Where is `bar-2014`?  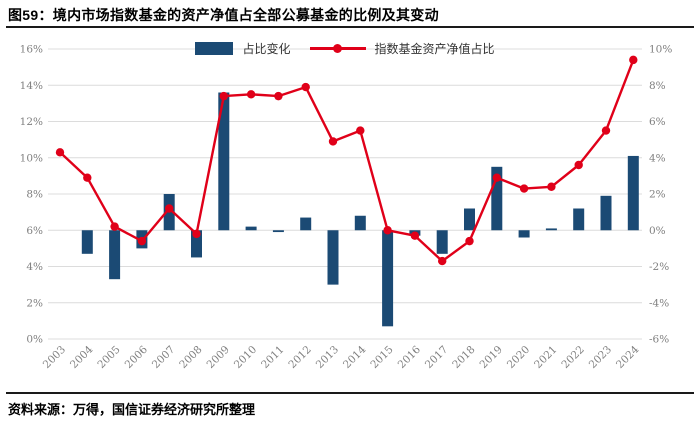
bar-2014 is located at coordinates (360, 223).